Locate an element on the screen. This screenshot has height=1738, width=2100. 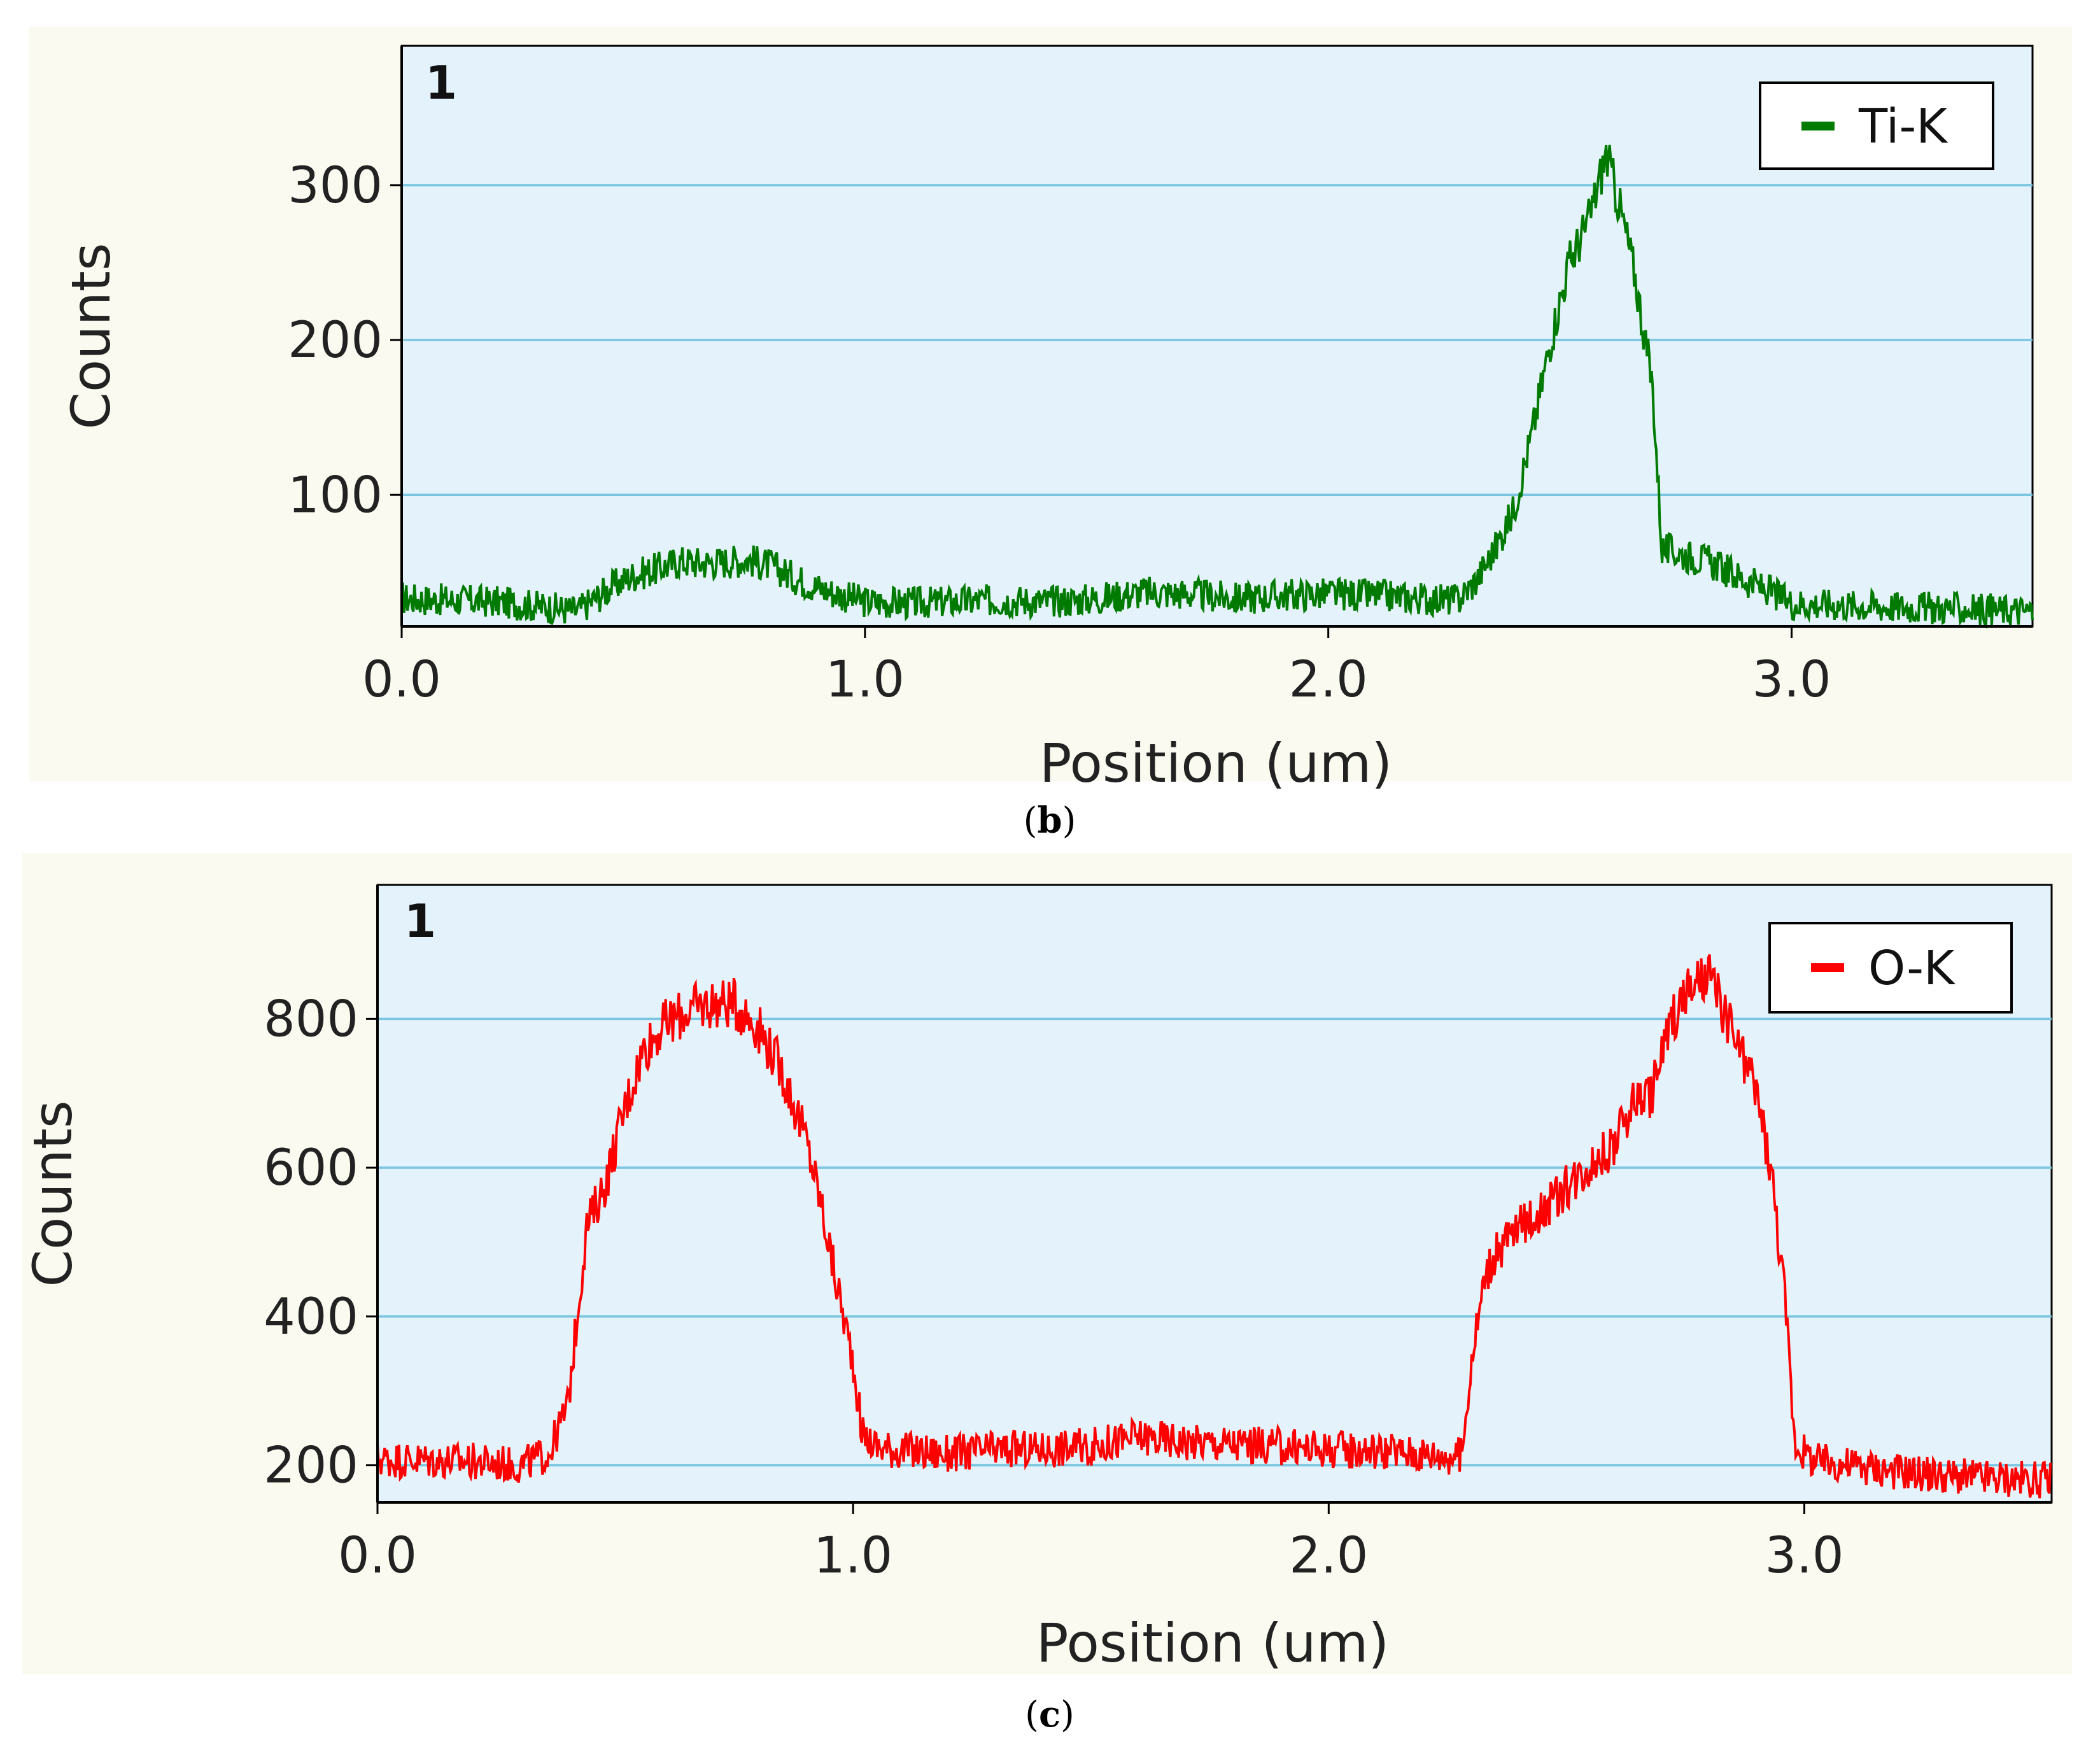
x-tick-label-b-2: 2.0 is located at coordinates (1328, 680).